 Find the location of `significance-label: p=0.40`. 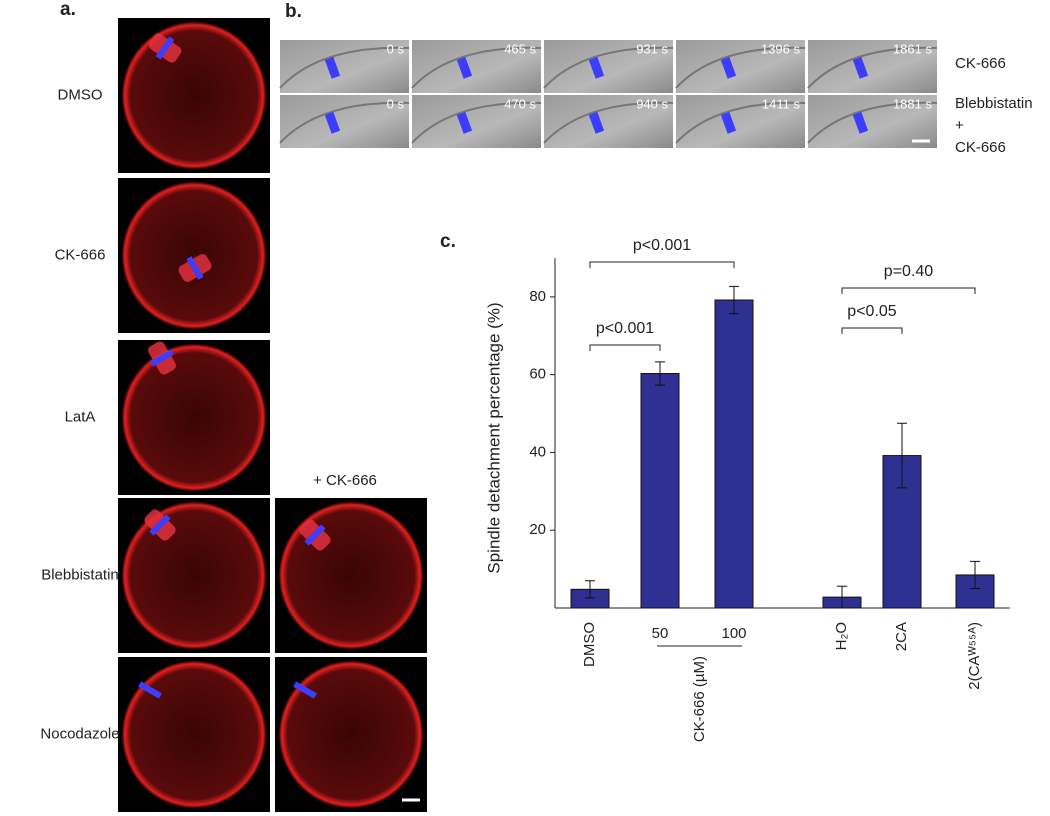

significance-label: p=0.40 is located at coordinates (908, 271).